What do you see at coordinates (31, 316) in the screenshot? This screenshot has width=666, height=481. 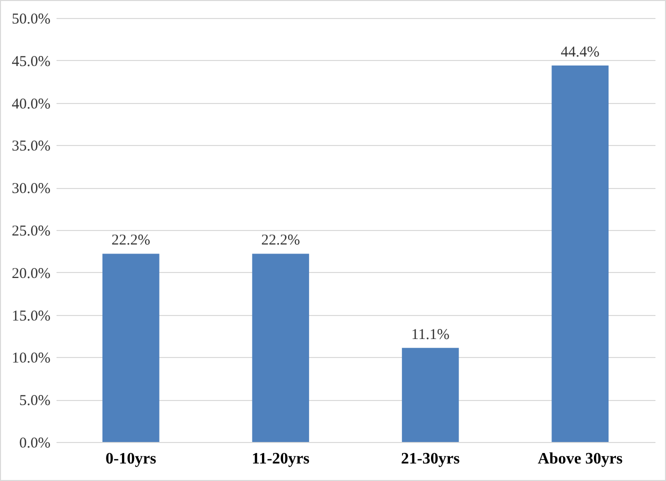 I see `y-tick-label: 15.0%` at bounding box center [31, 316].